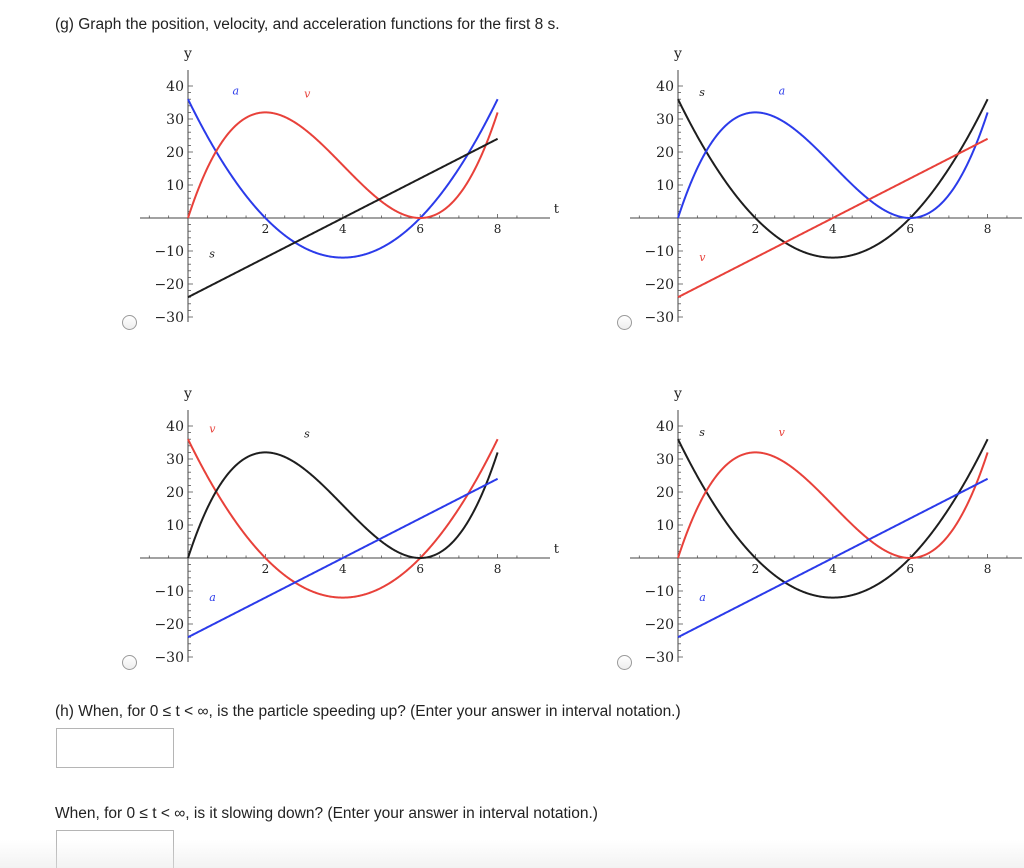 Image resolution: width=1024 pixels, height=868 pixels. What do you see at coordinates (624, 322) in the screenshot?
I see `graph-option-2-radio` at bounding box center [624, 322].